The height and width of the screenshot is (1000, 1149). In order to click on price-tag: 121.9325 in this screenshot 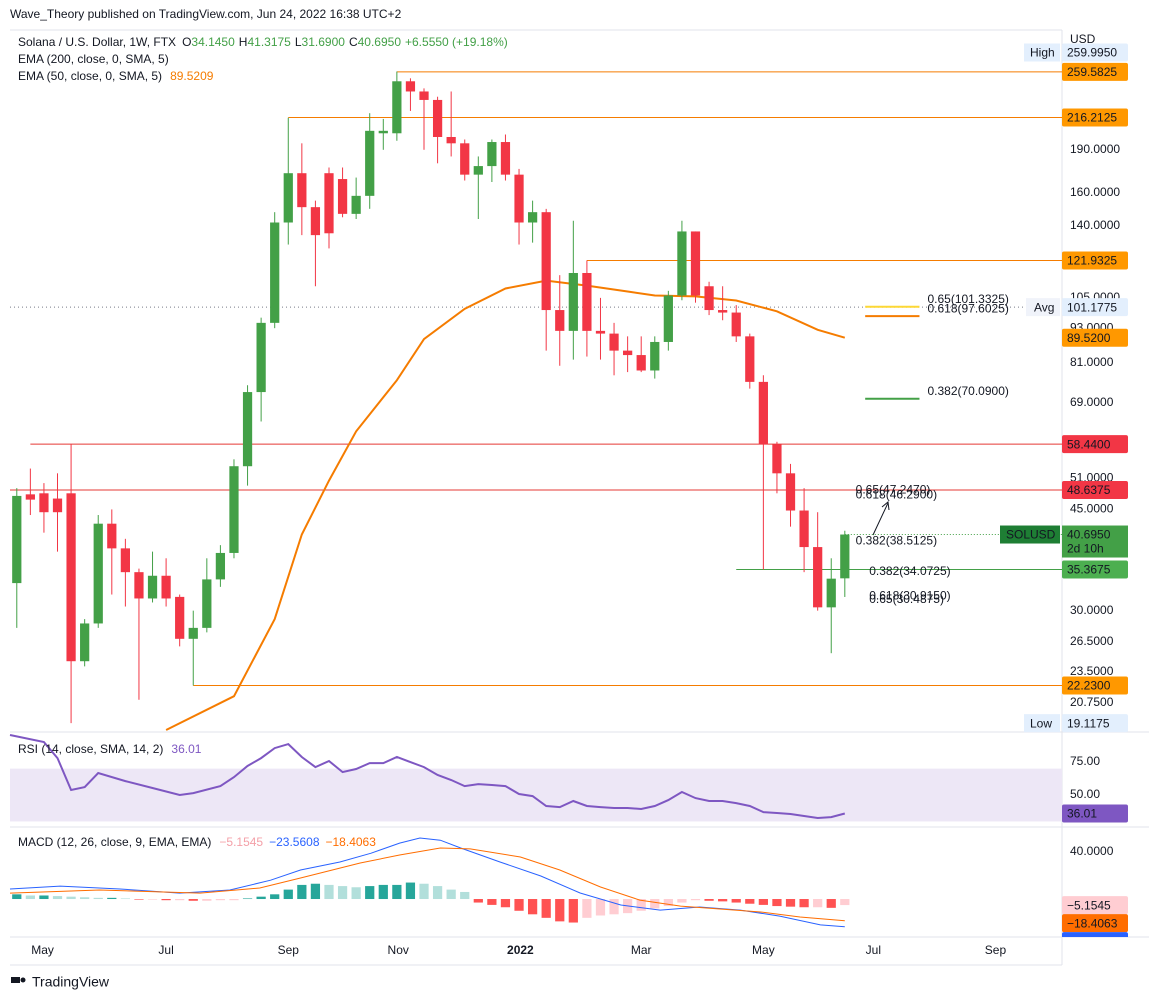, I will do `click(1092, 261)`.